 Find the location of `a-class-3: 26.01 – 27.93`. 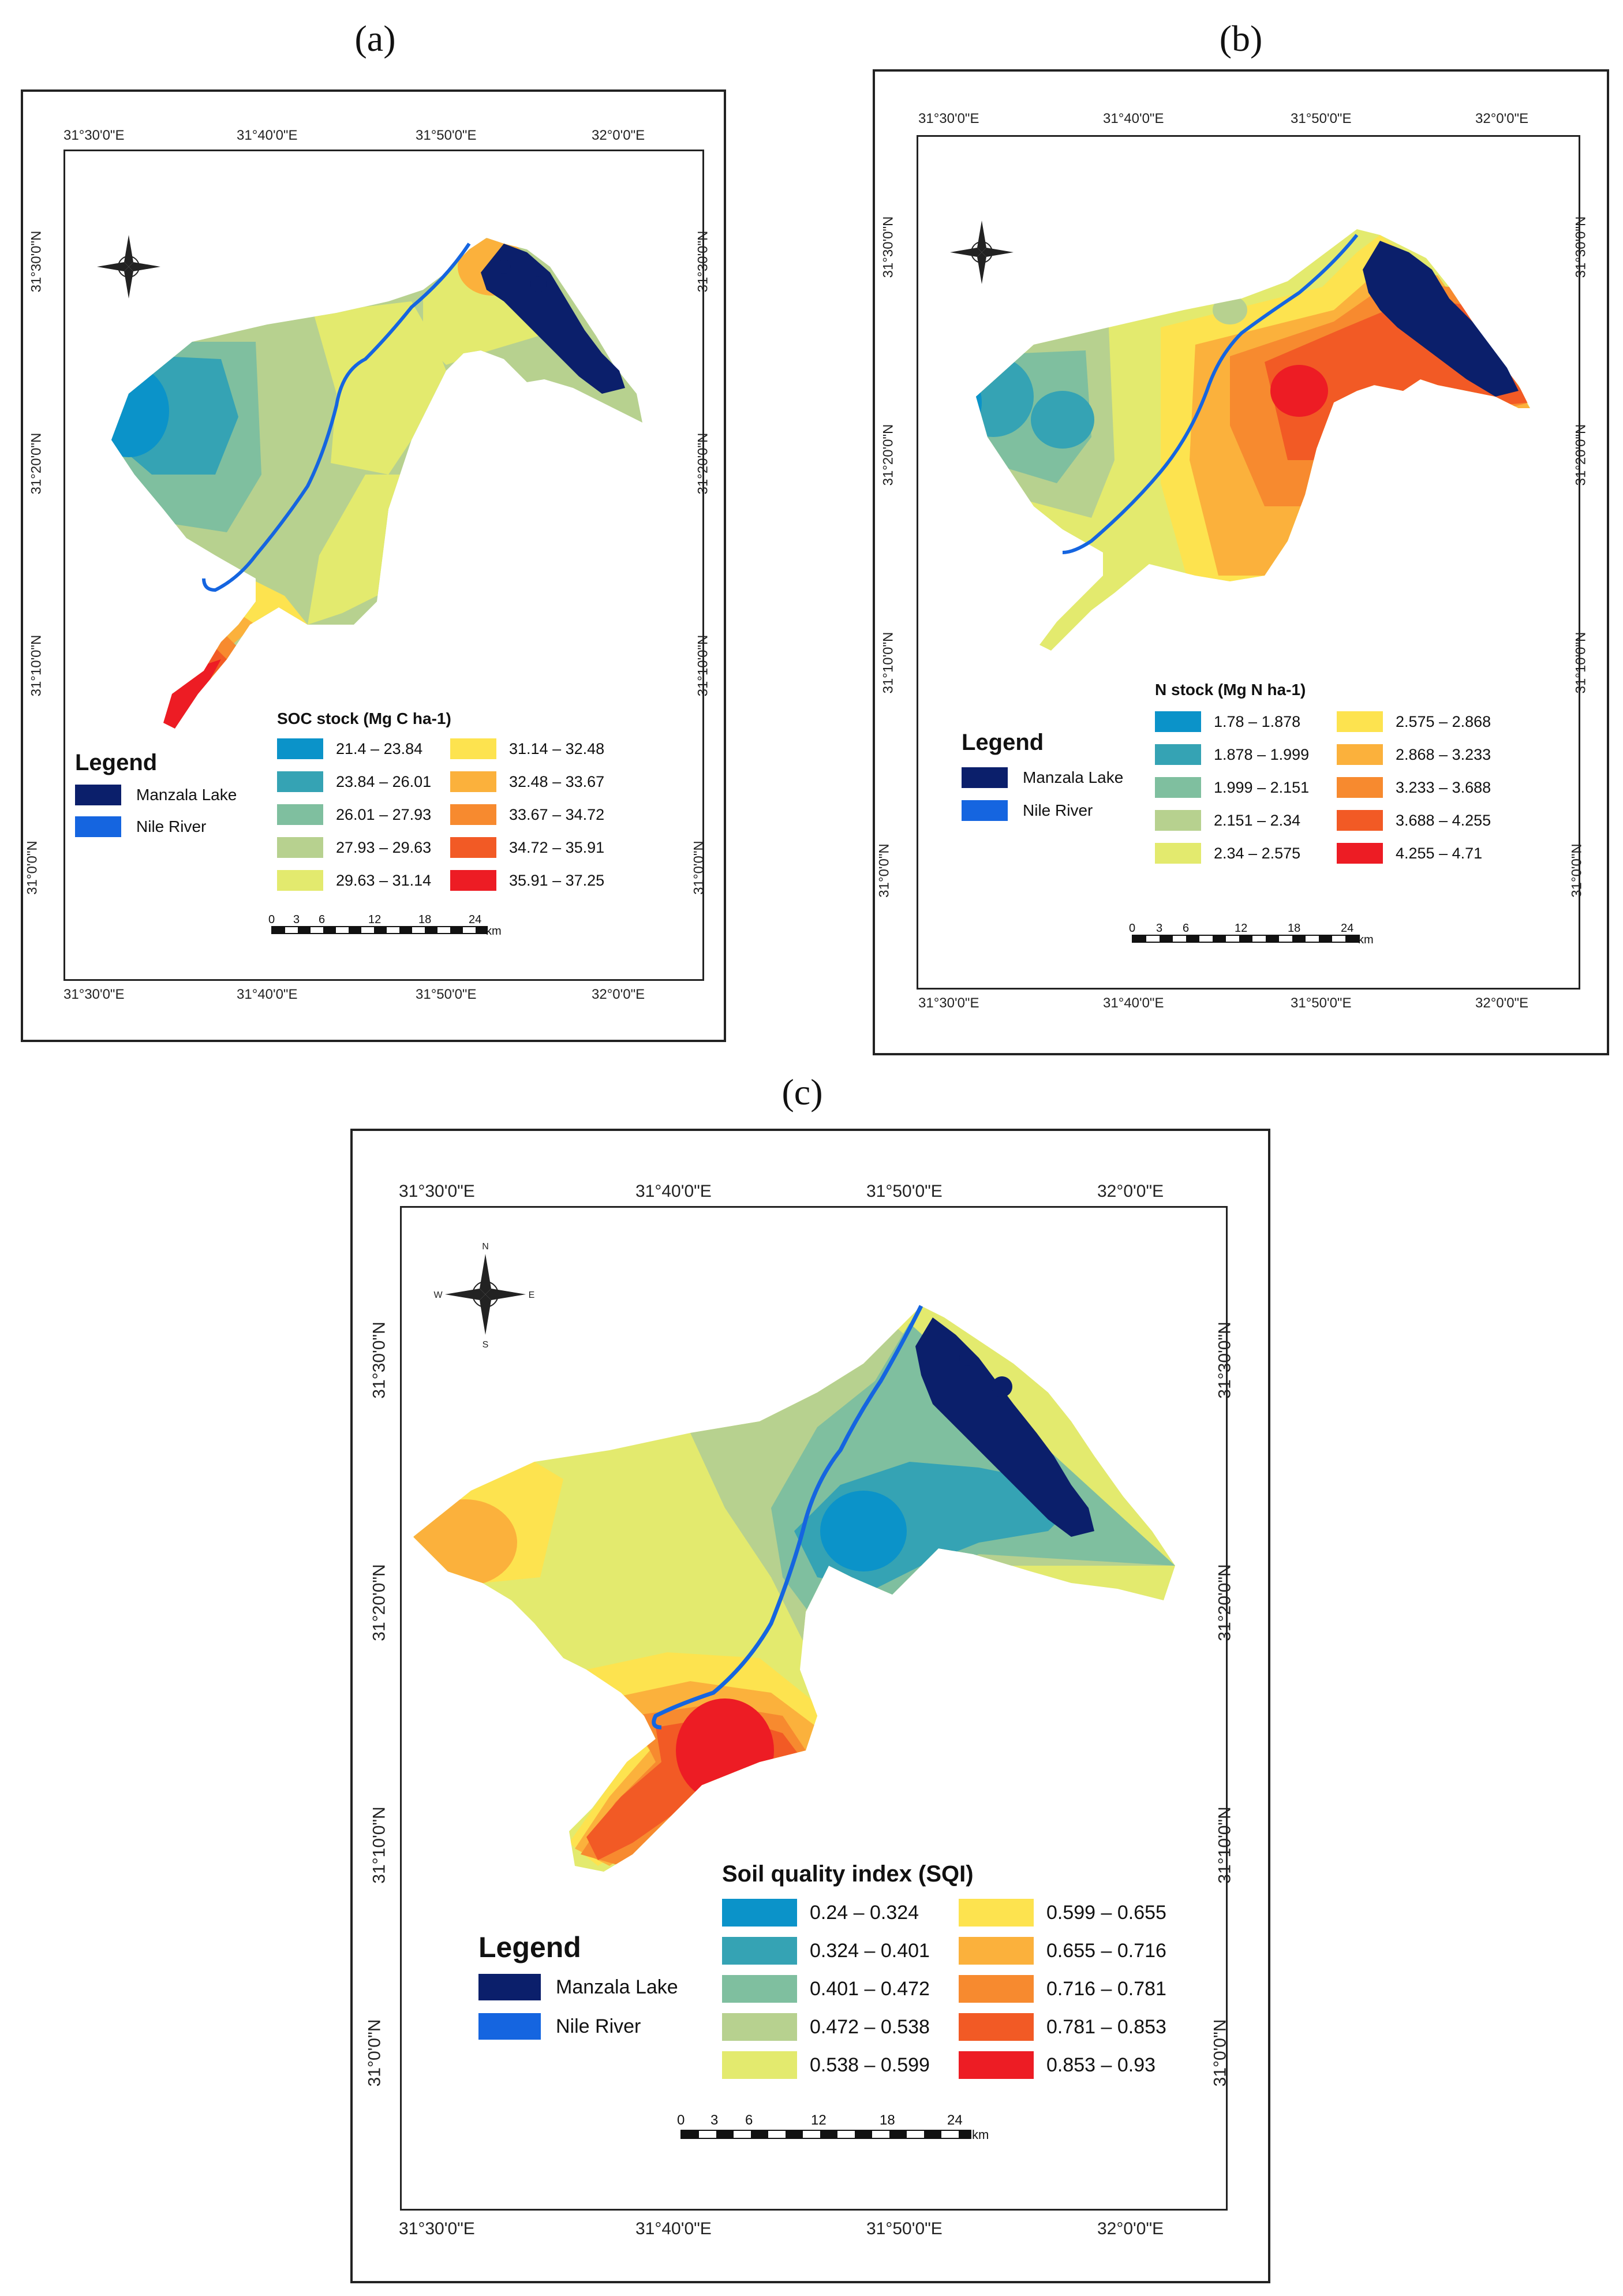

a-class-3: 26.01 – 27.93 is located at coordinates (354, 814).